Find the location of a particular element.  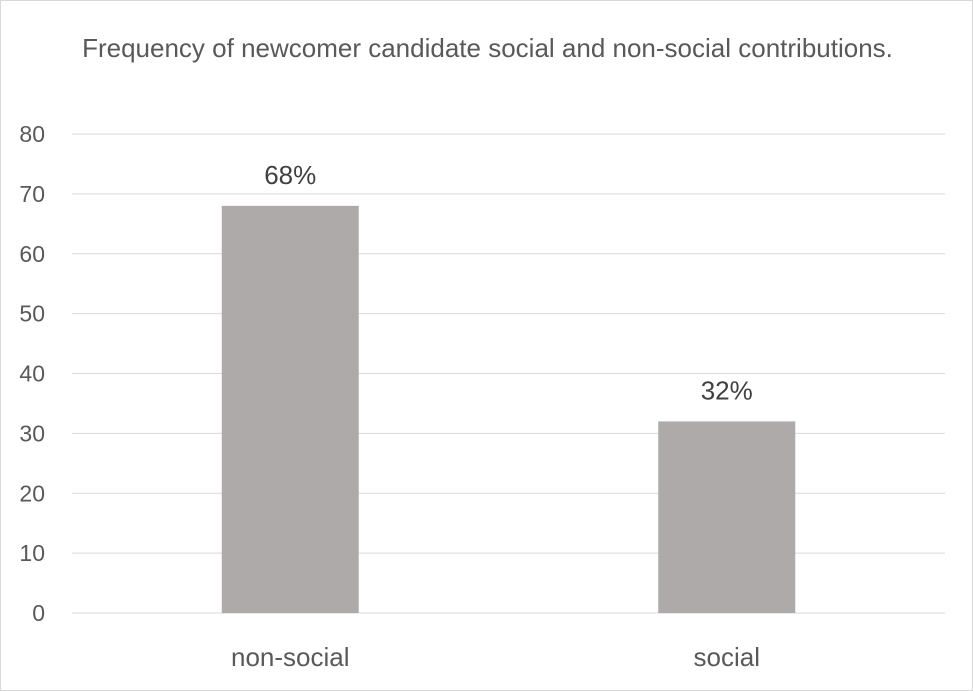

y-tick-label: 70 is located at coordinates (32, 194).